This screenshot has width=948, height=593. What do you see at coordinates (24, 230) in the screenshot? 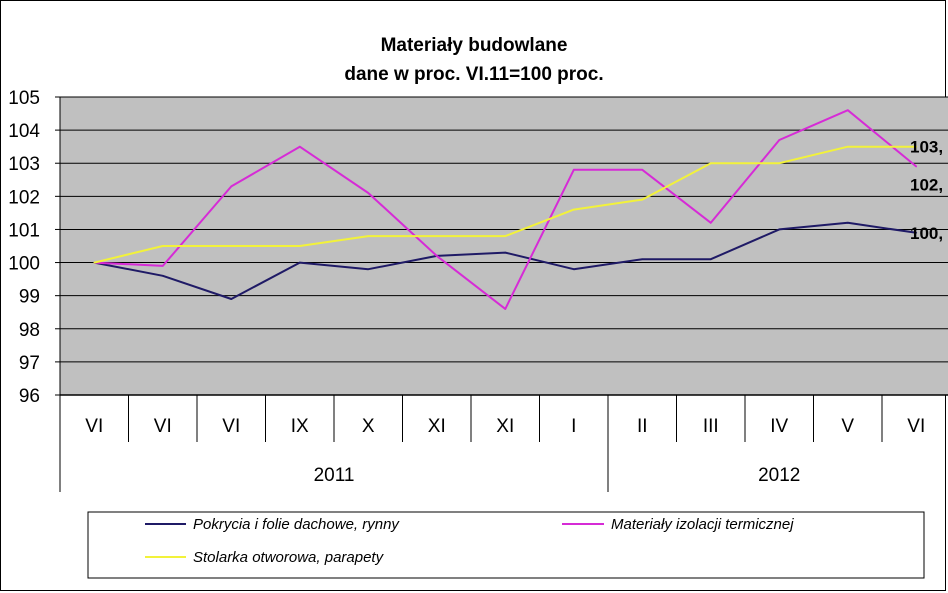
I see `y-tick-label: 101` at bounding box center [24, 230].